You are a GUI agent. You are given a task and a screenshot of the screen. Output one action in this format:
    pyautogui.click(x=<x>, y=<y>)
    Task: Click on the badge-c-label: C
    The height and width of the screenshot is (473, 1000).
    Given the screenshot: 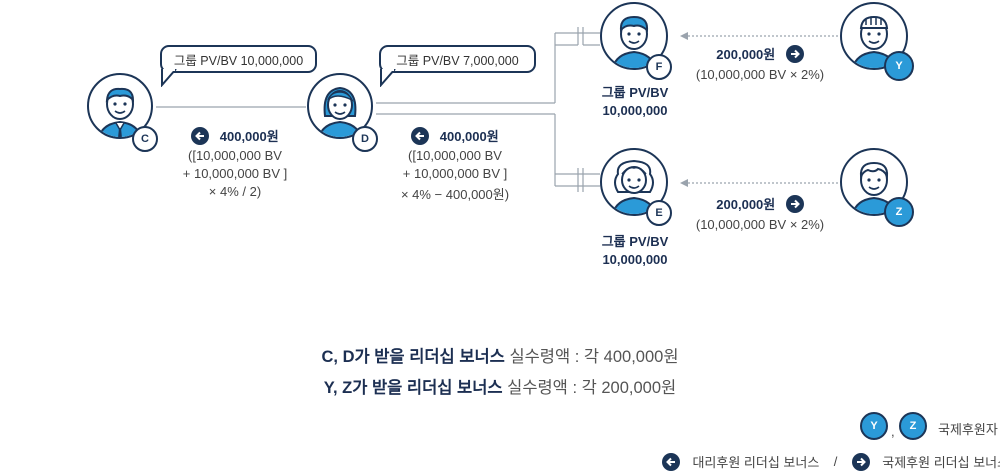 What is the action you would take?
    pyautogui.click(x=145, y=139)
    